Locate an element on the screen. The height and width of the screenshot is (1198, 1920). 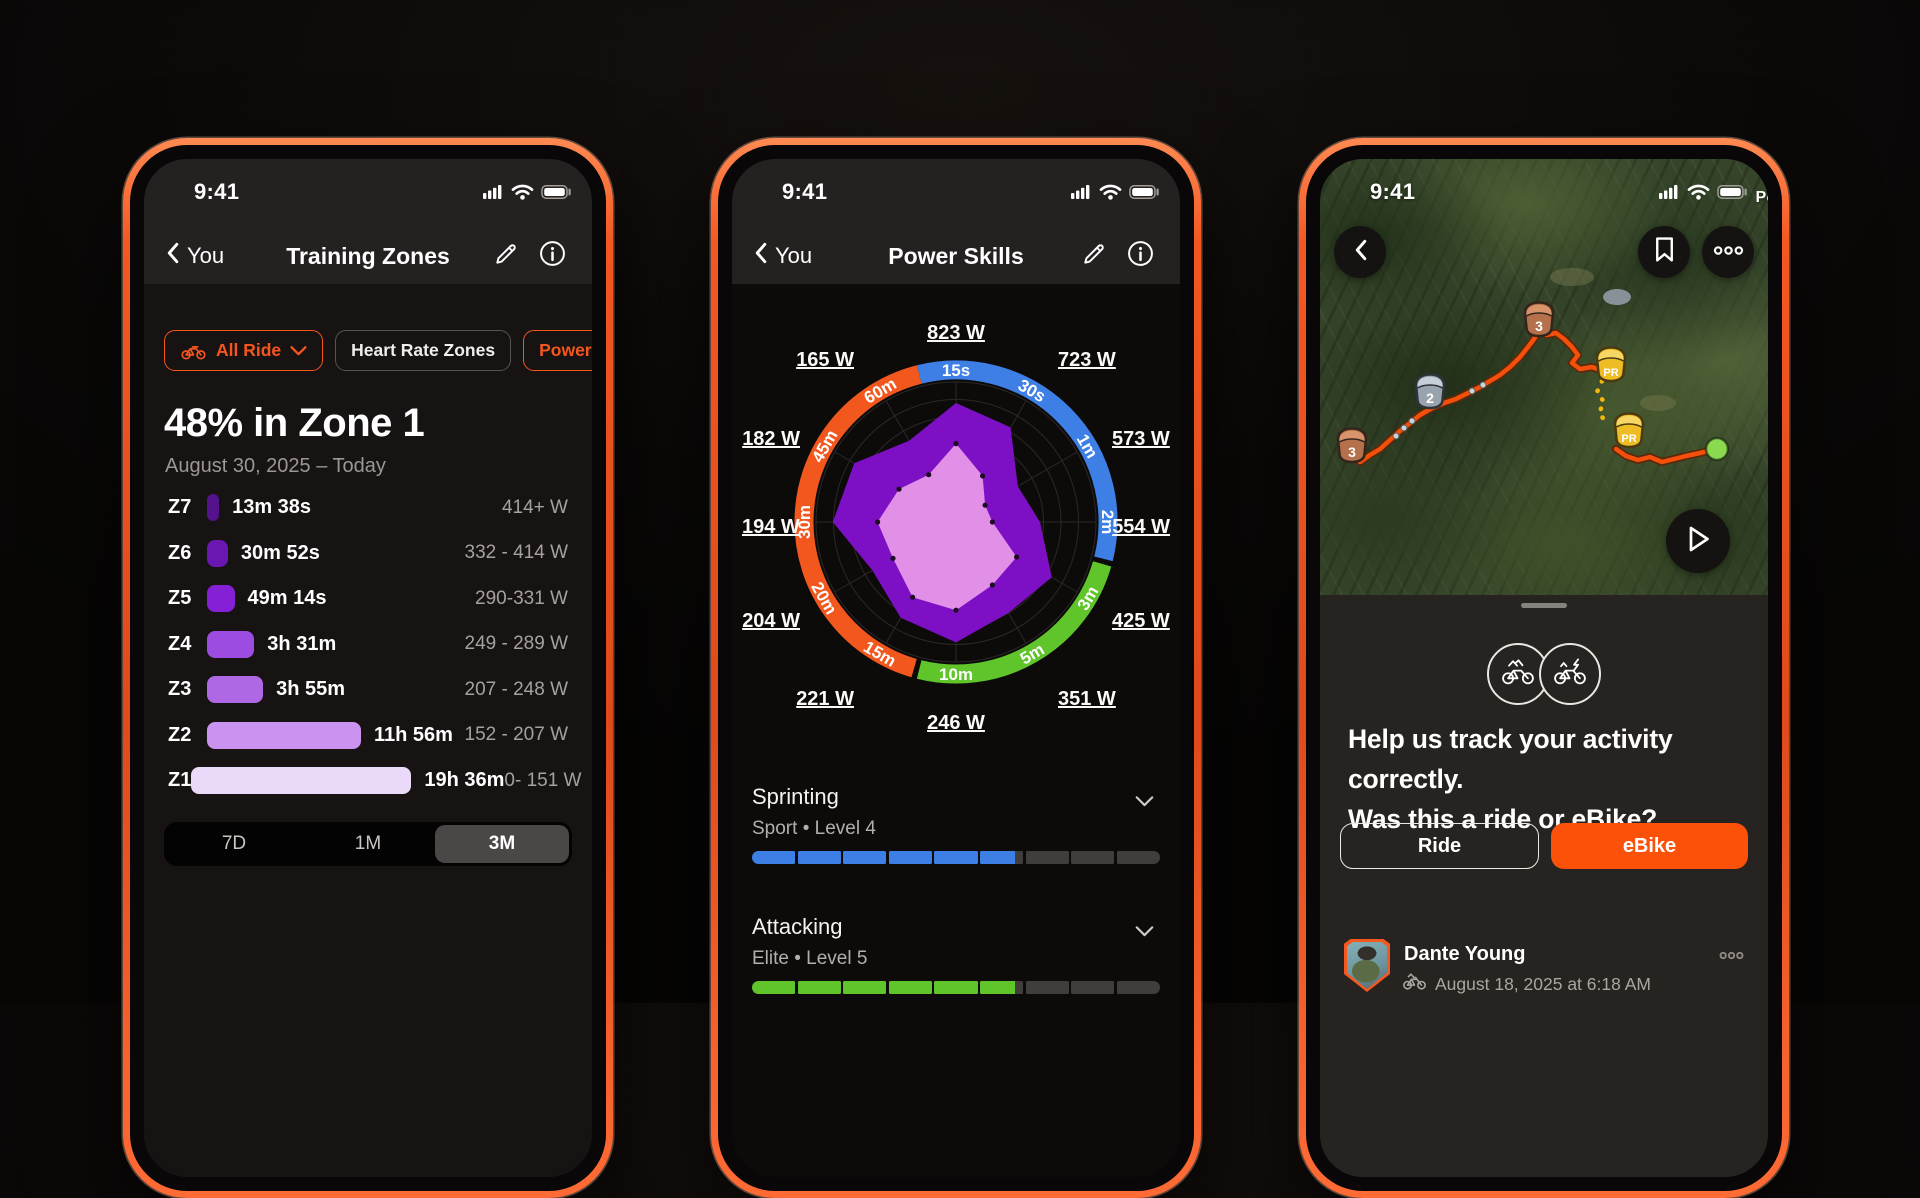
zone-row-z4: Z4 3h 31m 249 - 289 W is located at coordinates (368, 645).